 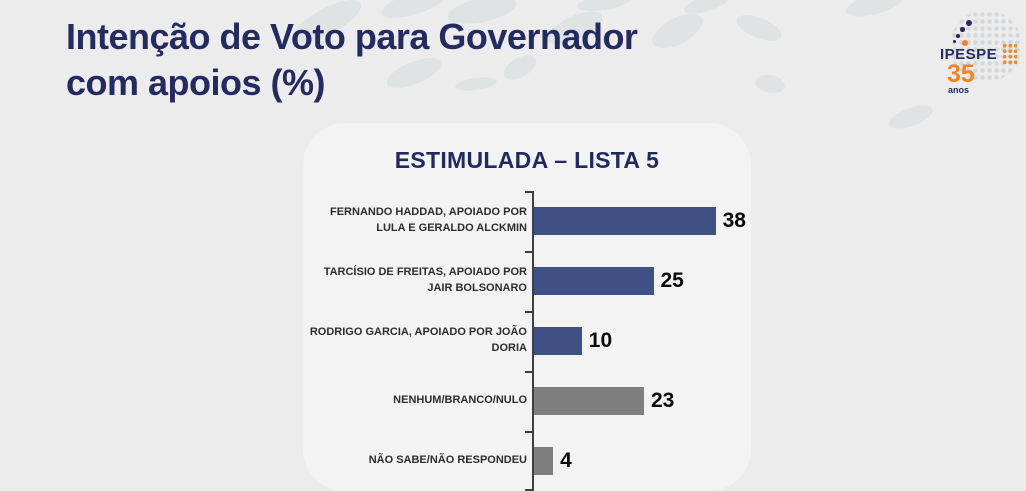 What do you see at coordinates (418, 340) in the screenshot?
I see `category-label: RODRIGO GARCIA, APOIADO POR JOÃO DORIA` at bounding box center [418, 340].